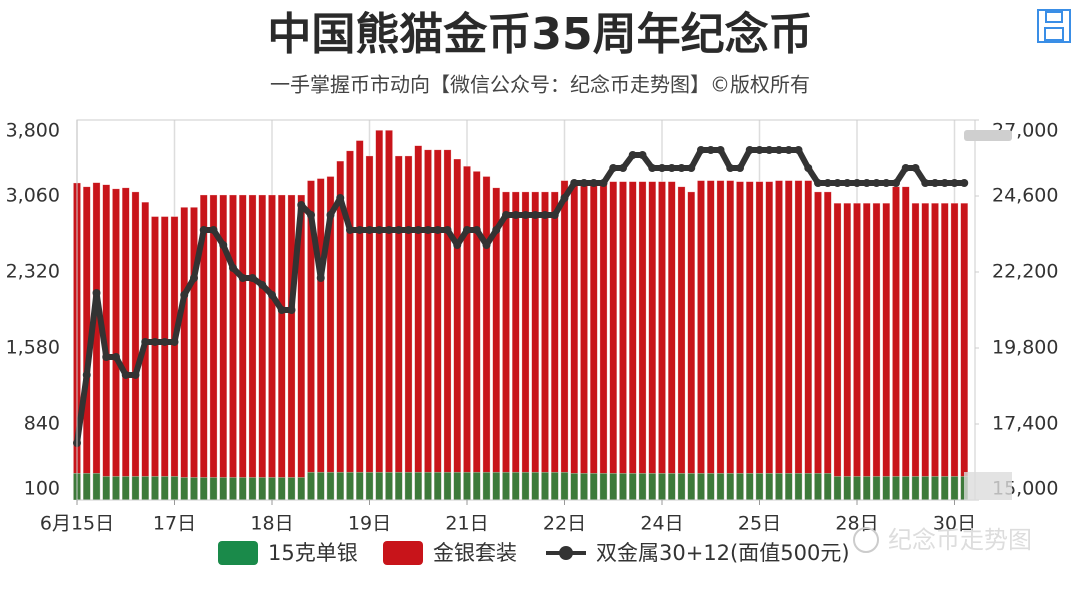 The image size is (1080, 589). I want to click on legend-marker, so click(566, 553).